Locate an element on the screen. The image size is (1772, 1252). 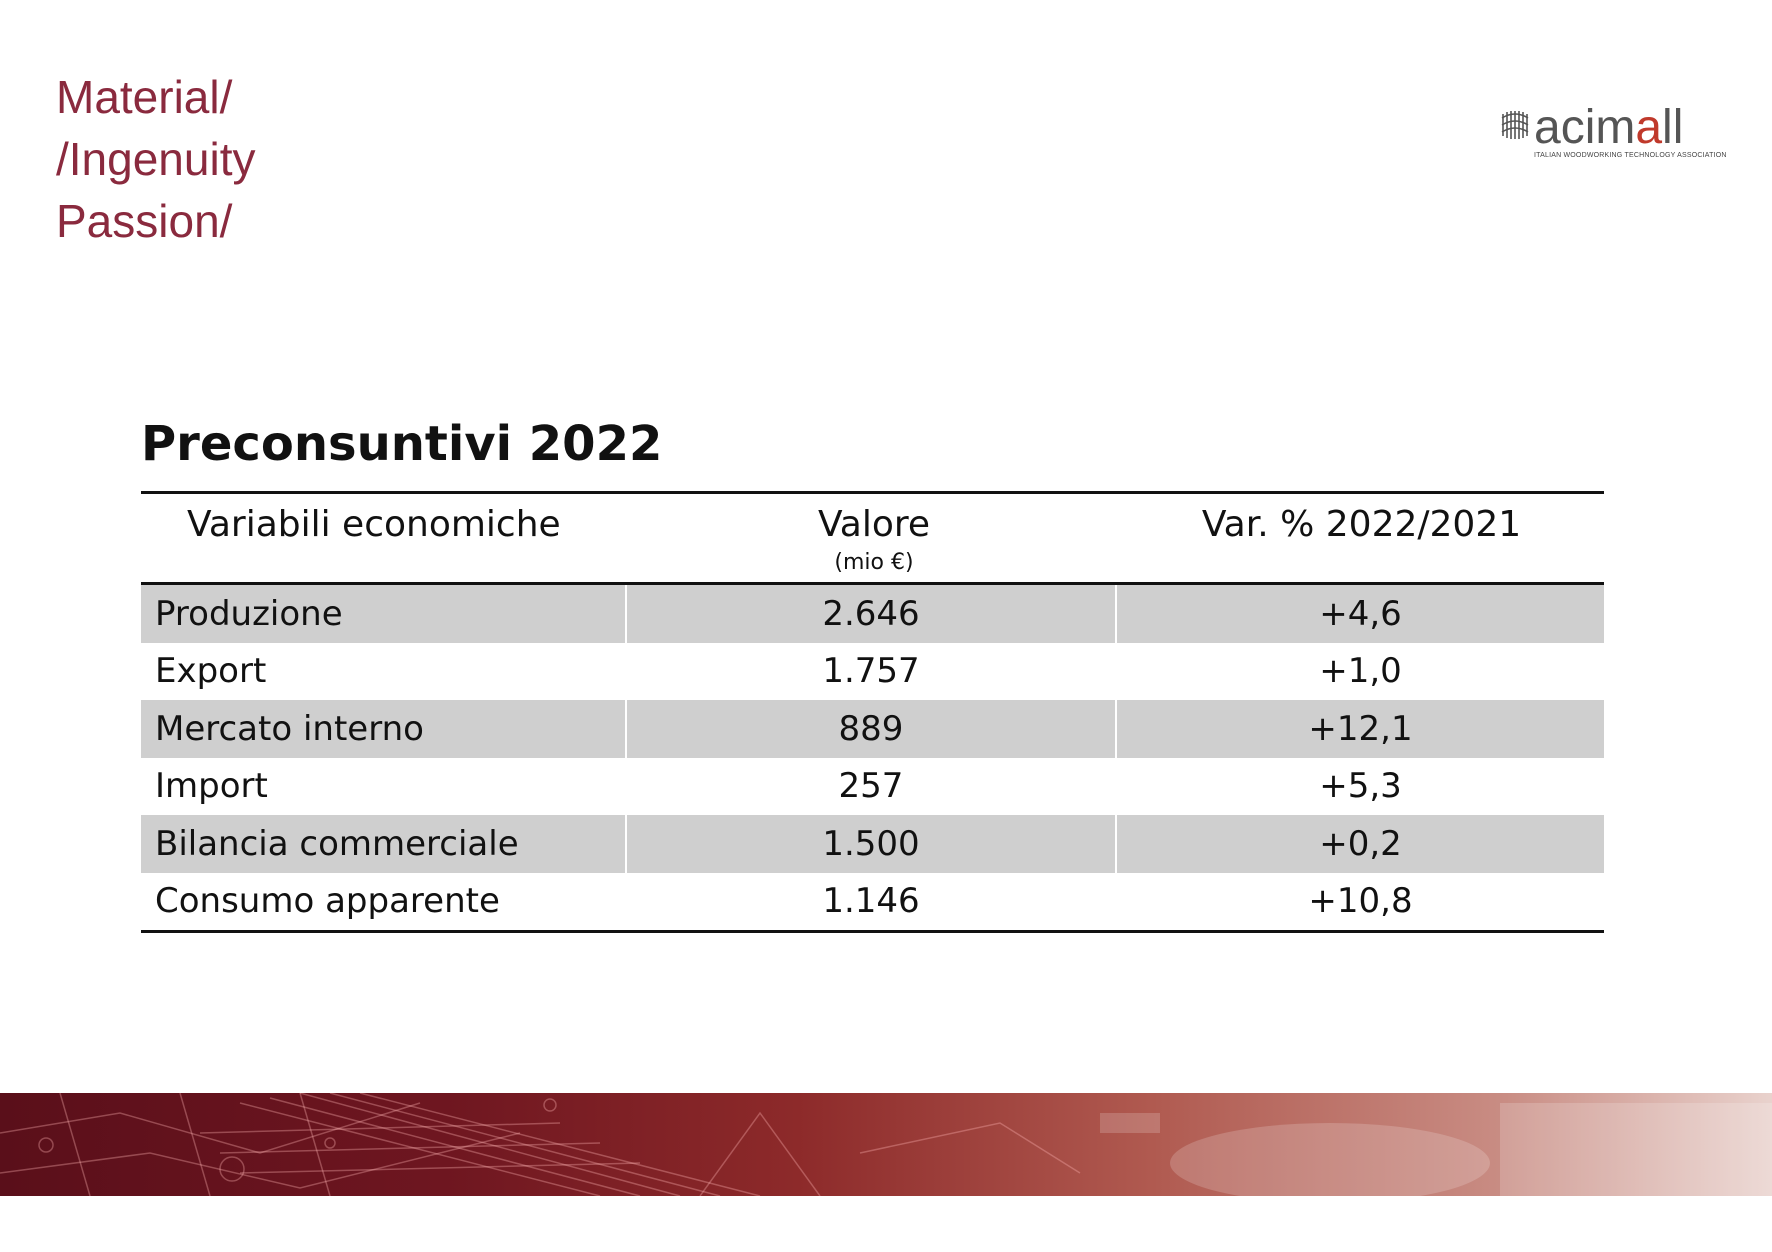
row-value: 257 is located at coordinates (871, 786).